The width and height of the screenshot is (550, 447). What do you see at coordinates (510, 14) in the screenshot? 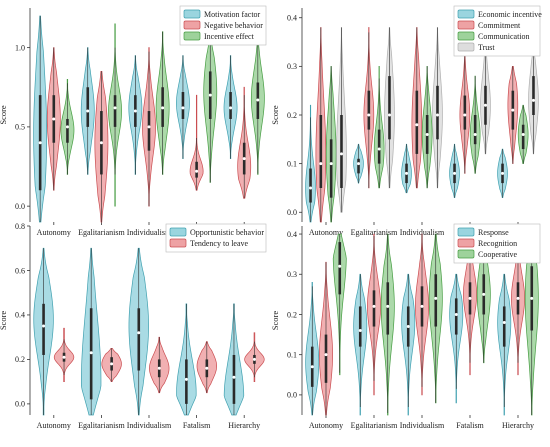
I see `legend-label: Economic incentive` at bounding box center [510, 14].